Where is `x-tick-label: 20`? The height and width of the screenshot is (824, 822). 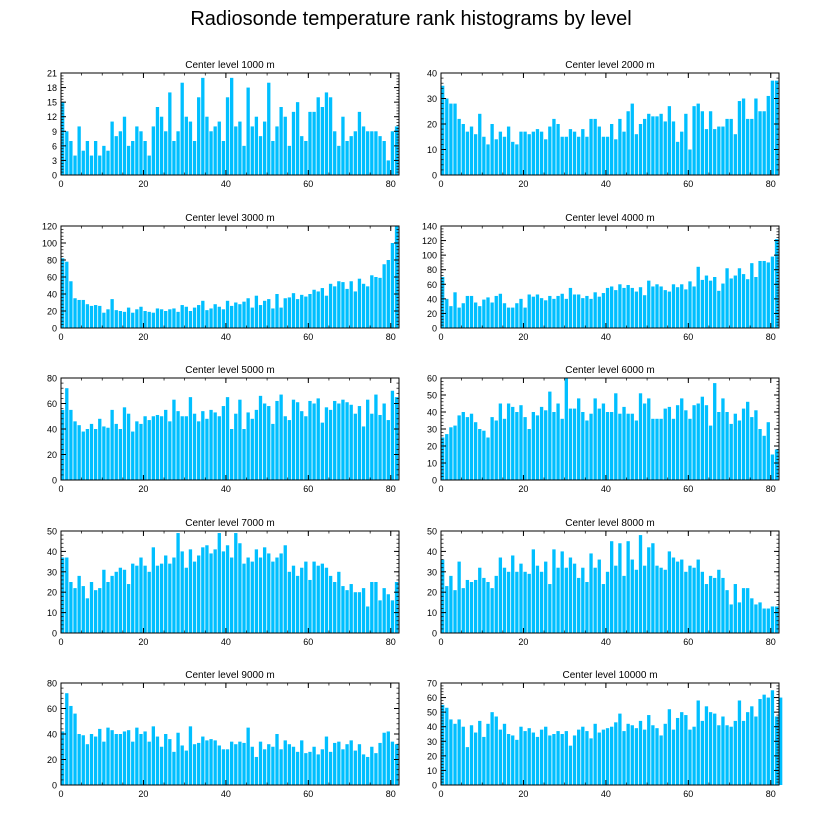 x-tick-label: 20 is located at coordinates (143, 642).